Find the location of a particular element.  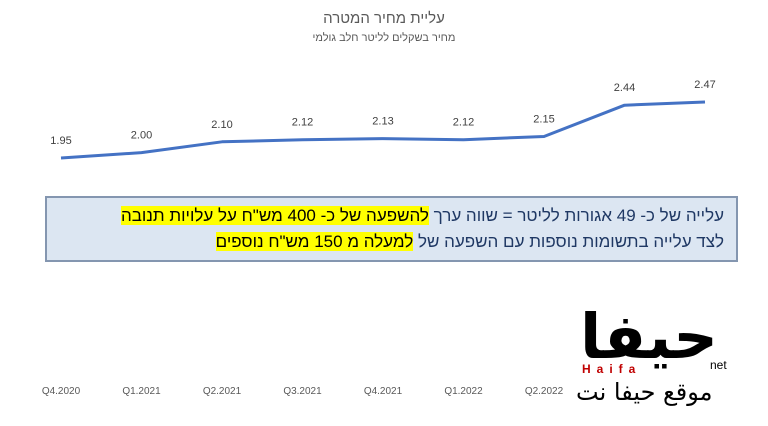

series-group is located at coordinates (383, 130).